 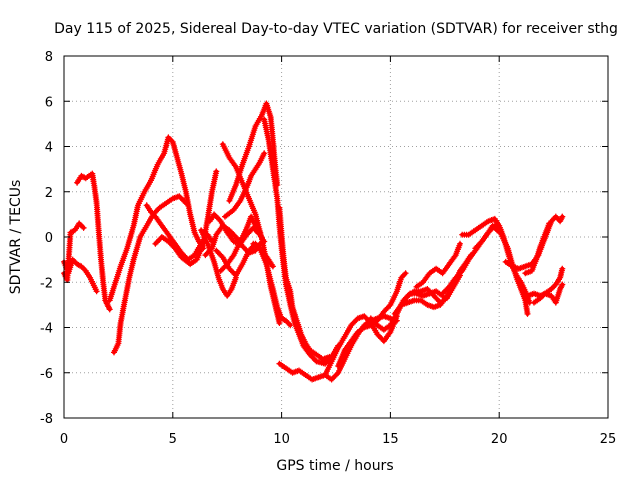 I want to click on y-tick-label: -6, so click(x=46, y=374).